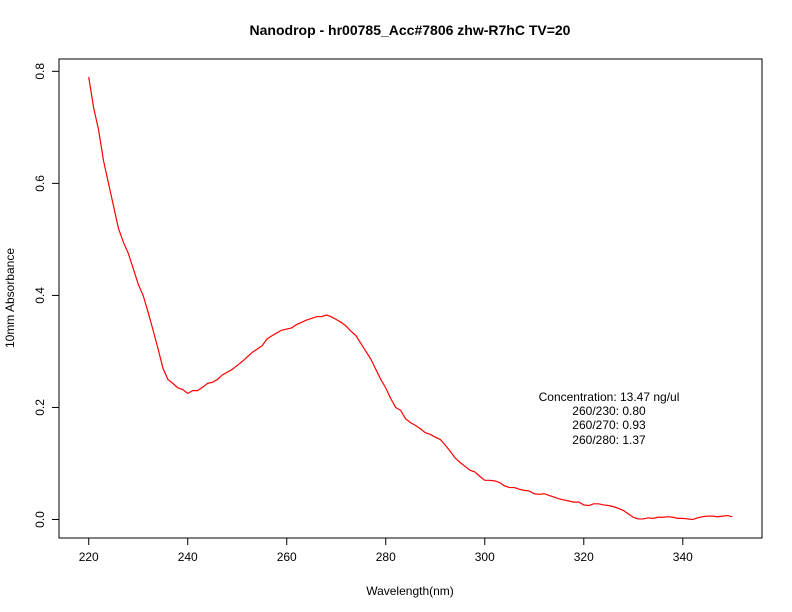 This screenshot has width=792, height=612. I want to click on x-tick-label: 300, so click(485, 557).